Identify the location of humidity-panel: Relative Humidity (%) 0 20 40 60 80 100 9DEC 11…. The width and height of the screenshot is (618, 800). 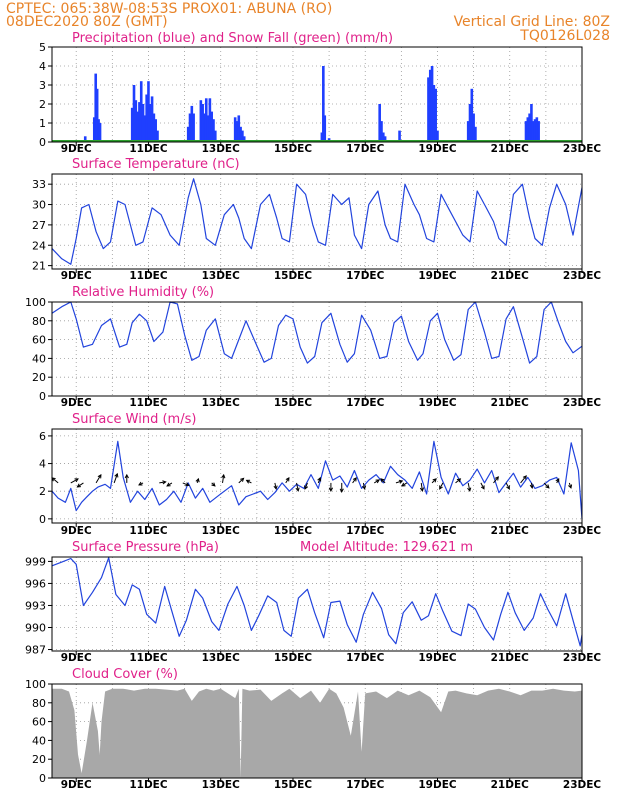
(313, 347).